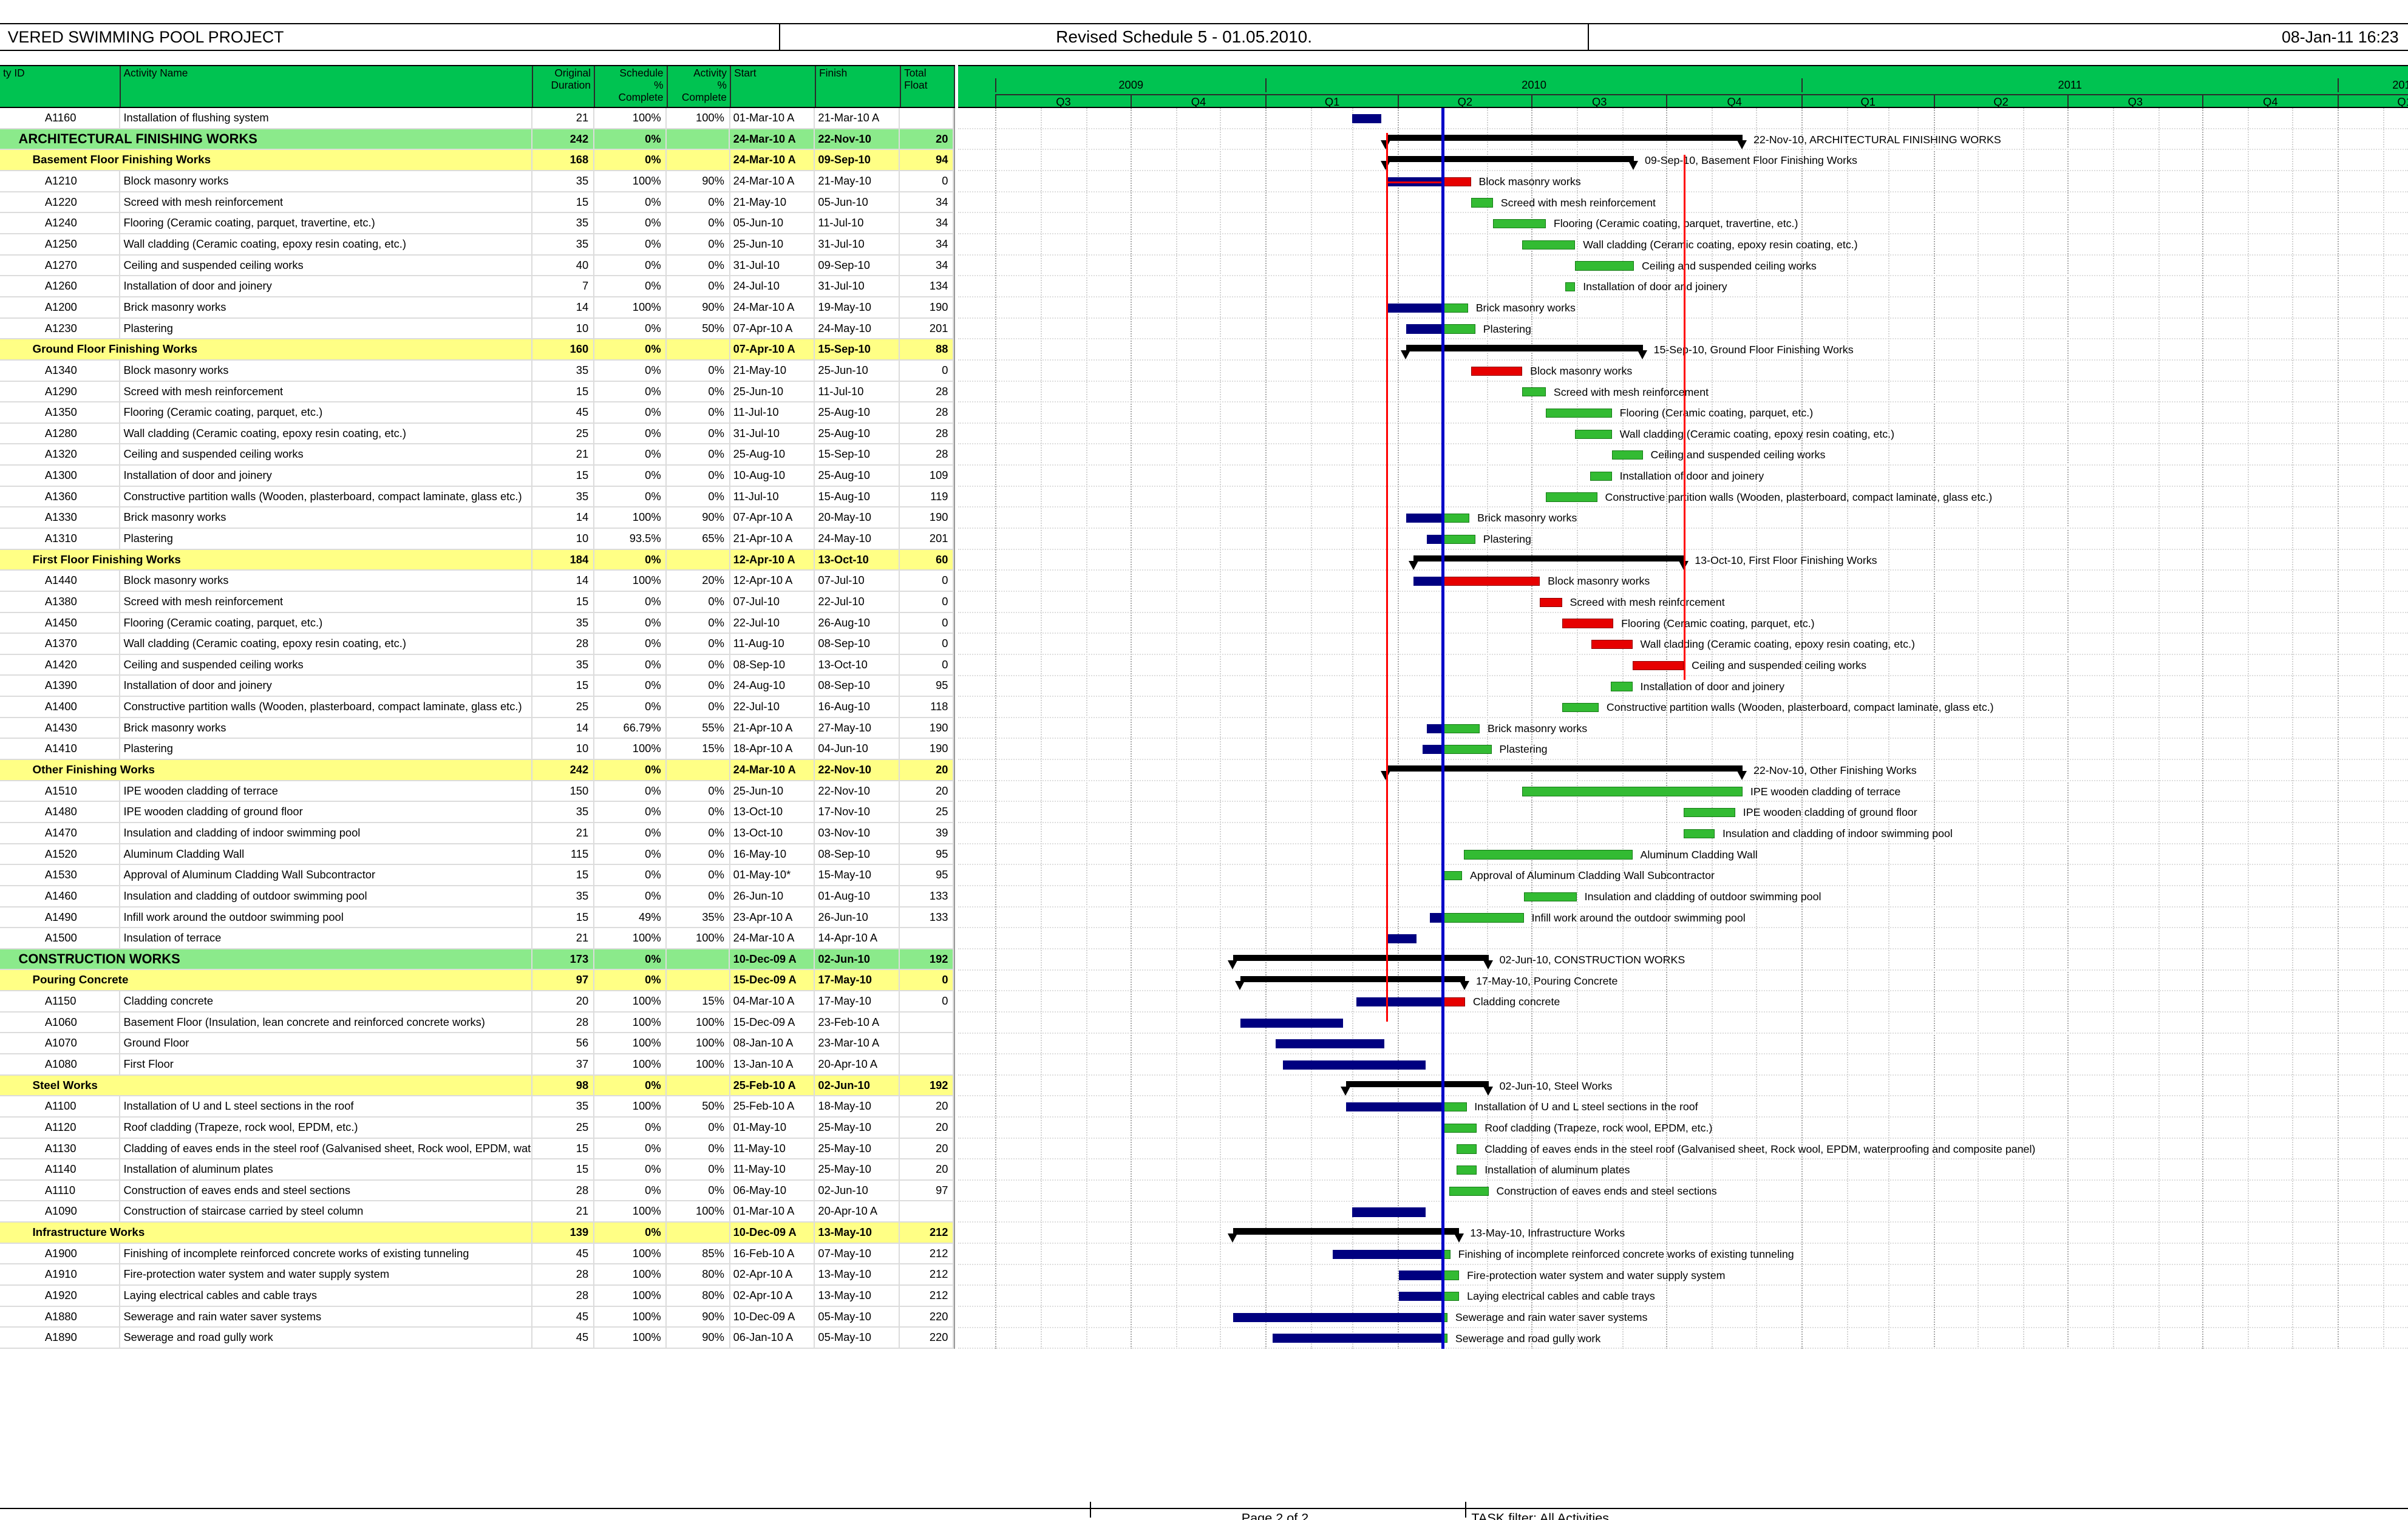 The image size is (2408, 1520). I want to click on cell-activity-id: A1160, so click(61, 118).